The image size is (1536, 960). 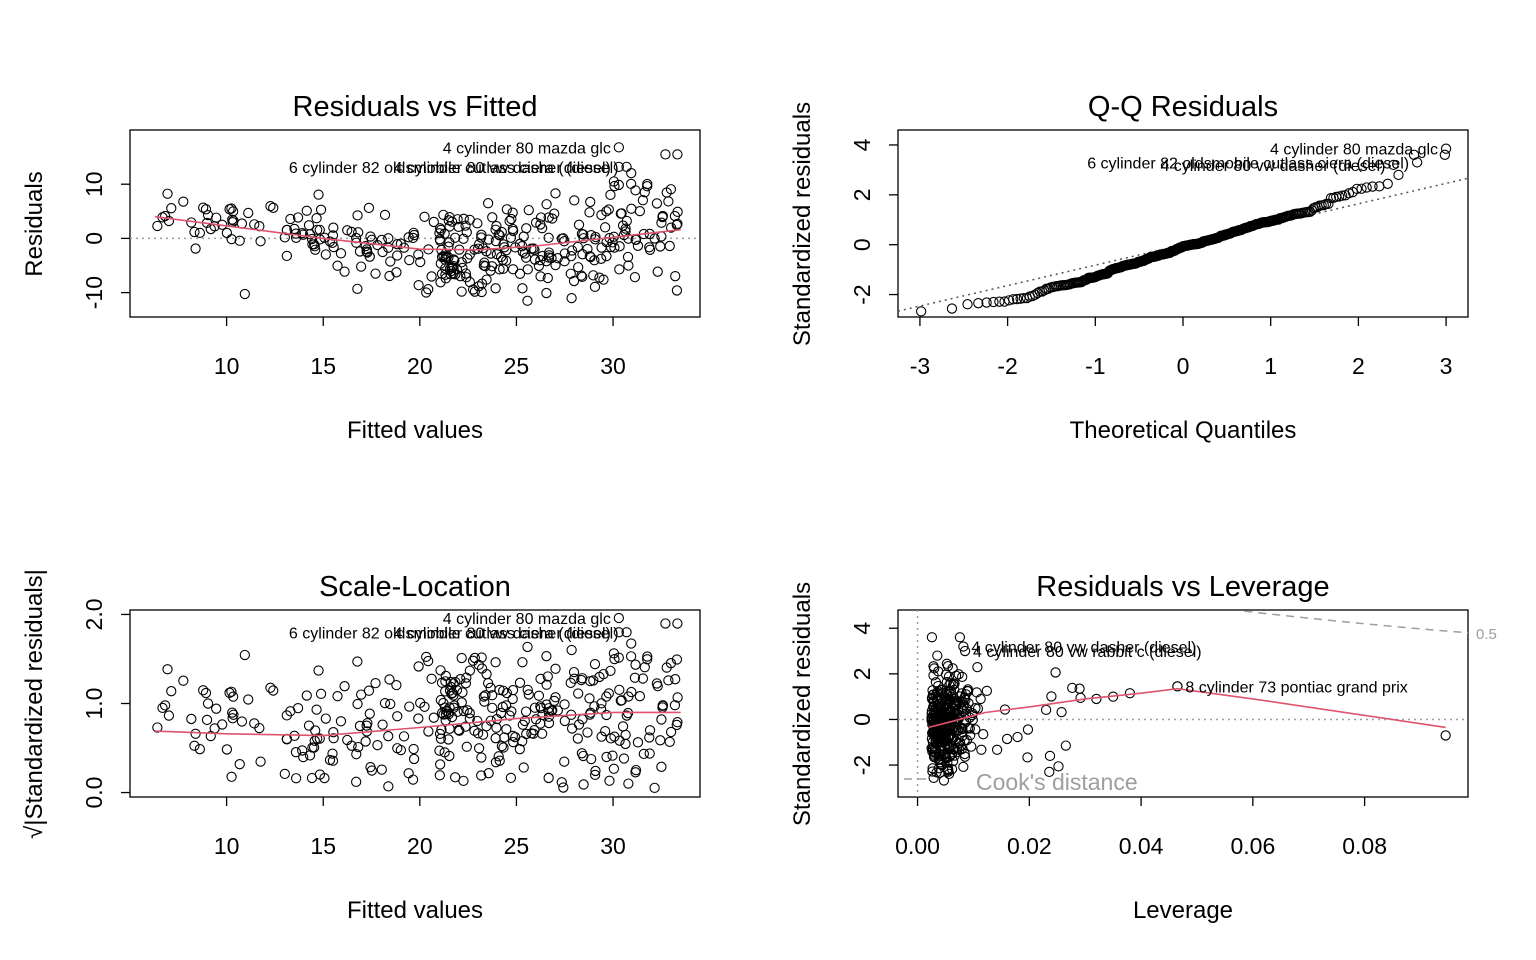 I want to click on y-tick-label: 0, so click(x=94, y=238).